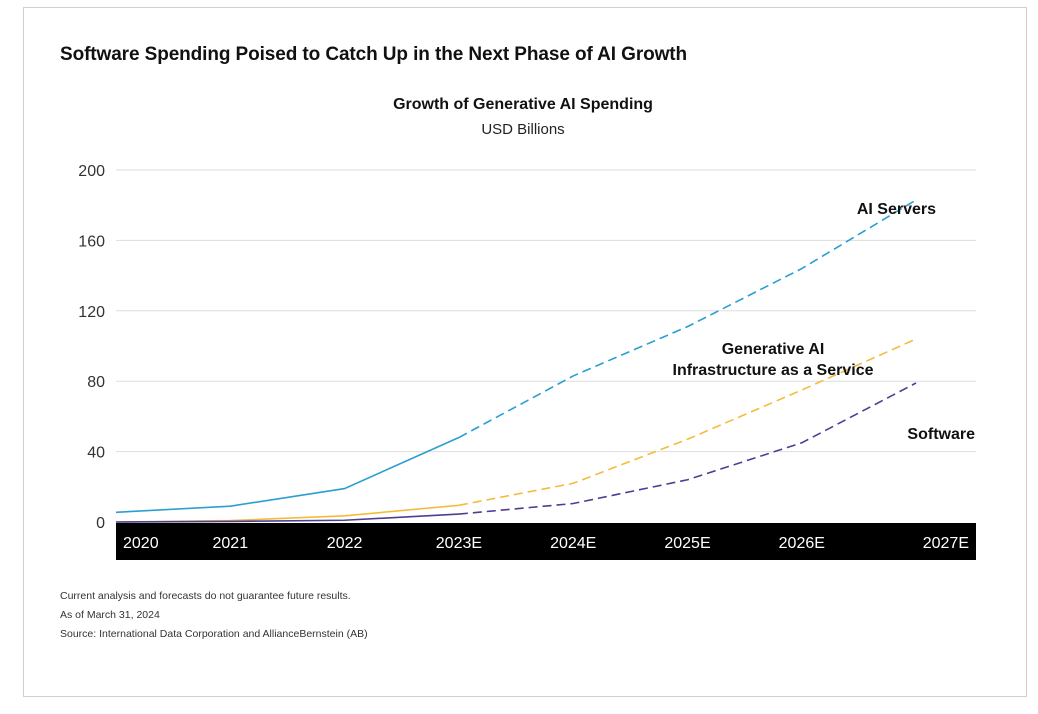  I want to click on series-line-ai-servers-forecast, so click(687, 319).